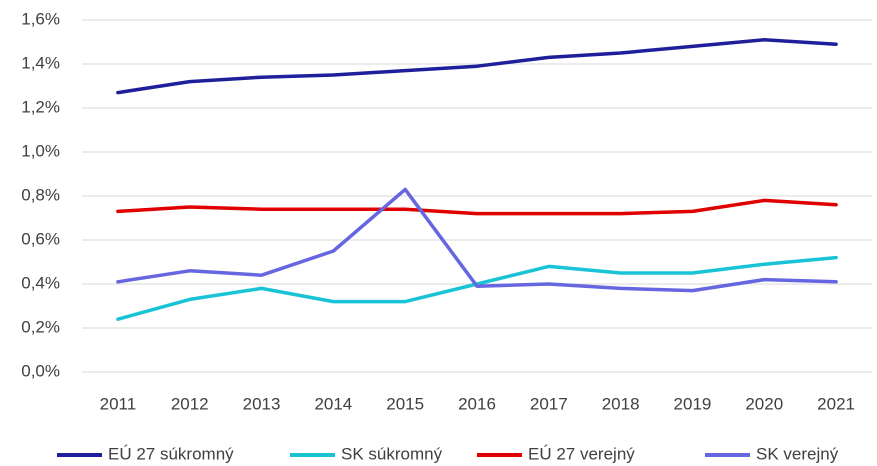 This screenshot has width=877, height=466. What do you see at coordinates (621, 403) in the screenshot?
I see `x-tick-label: 2018` at bounding box center [621, 403].